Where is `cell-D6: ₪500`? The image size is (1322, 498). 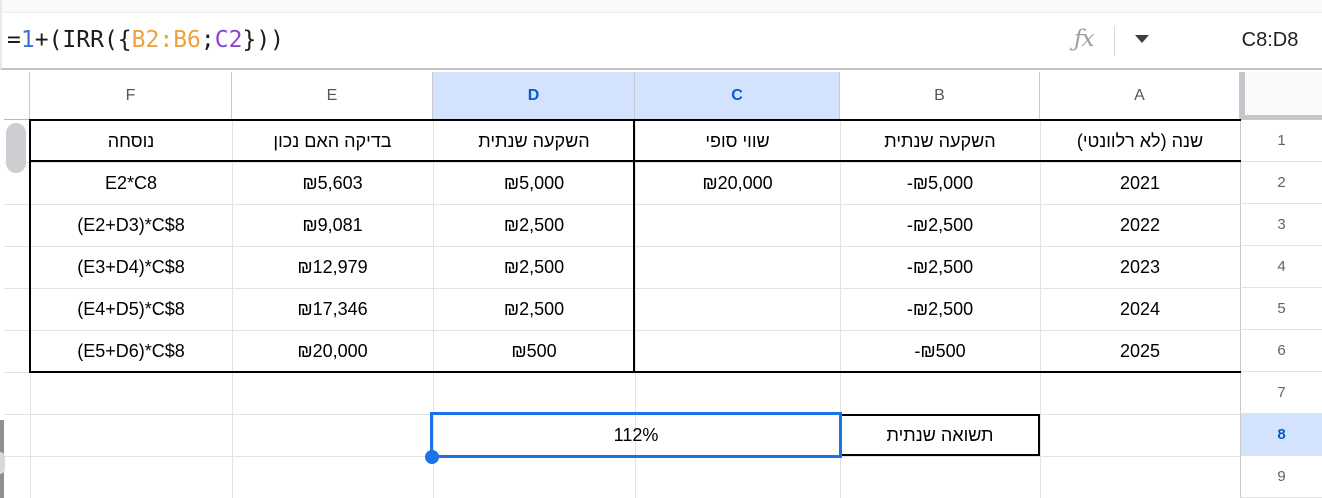
cell-D6: ₪500 is located at coordinates (534, 351).